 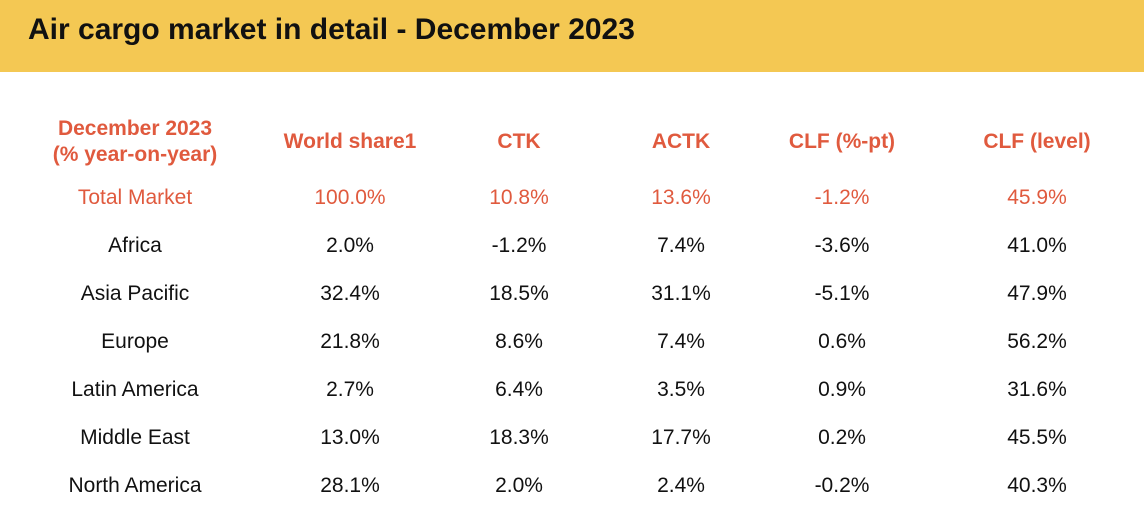 I want to click on region-cell: Middle East, so click(x=135, y=437).